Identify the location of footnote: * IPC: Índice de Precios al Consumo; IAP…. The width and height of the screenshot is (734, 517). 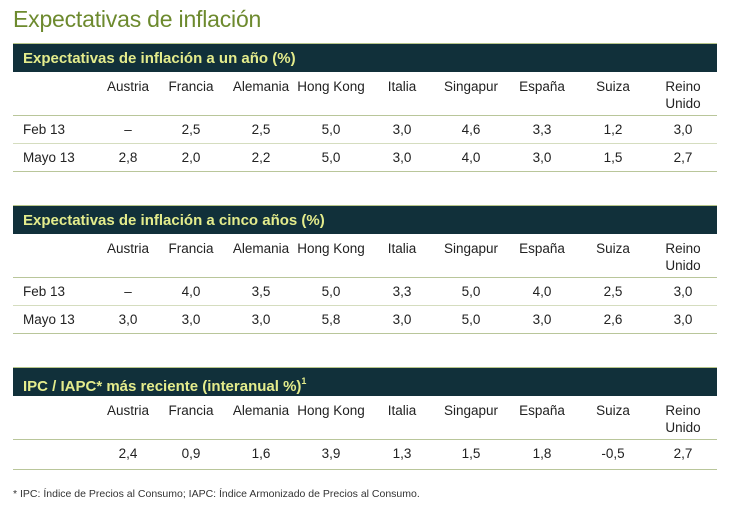
(216, 494).